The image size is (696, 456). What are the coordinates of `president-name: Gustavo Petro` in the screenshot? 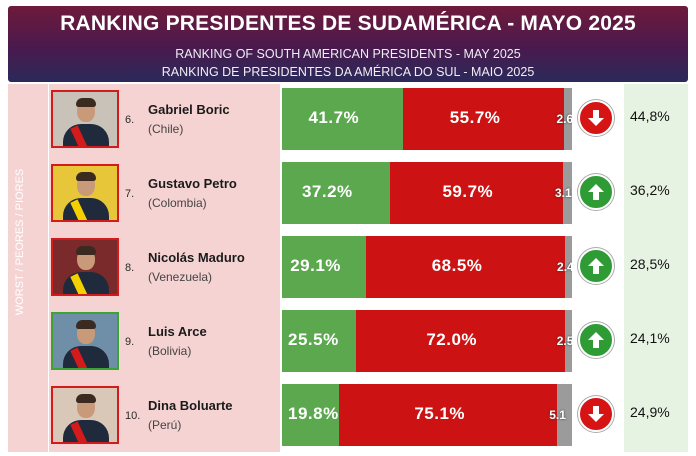 It's located at (192, 183).